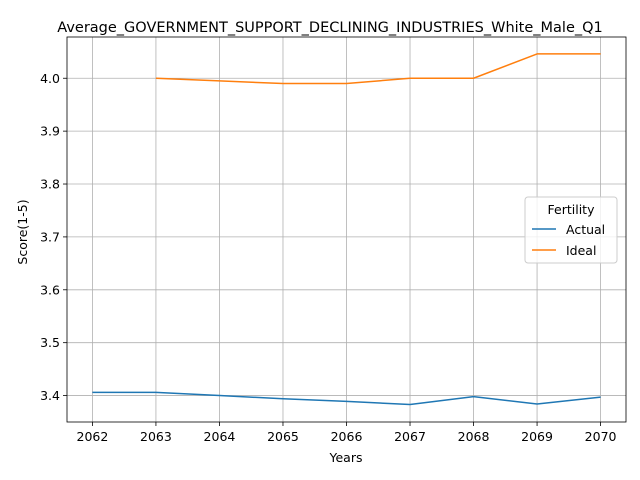 The height and width of the screenshot is (480, 640). Describe the element at coordinates (50, 131) in the screenshot. I see `y-tick-label: 3.9` at that location.